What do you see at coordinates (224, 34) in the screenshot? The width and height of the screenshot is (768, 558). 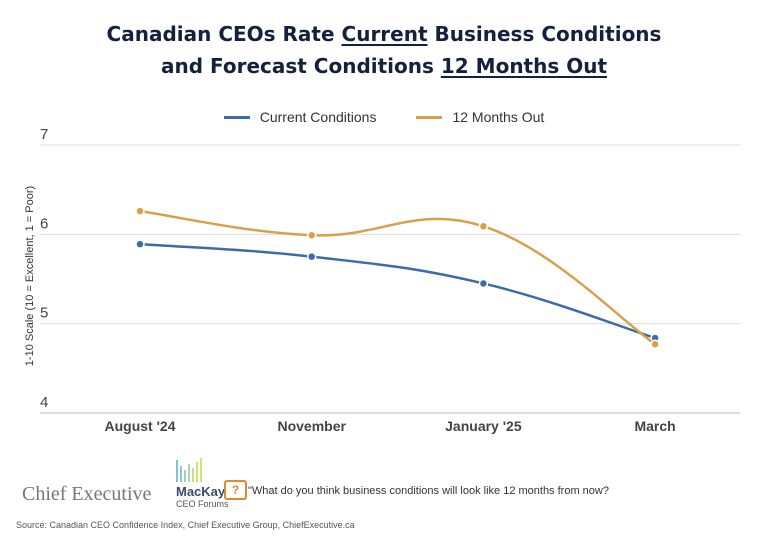 I see `title-text: Canadian CEOs Rate` at bounding box center [224, 34].